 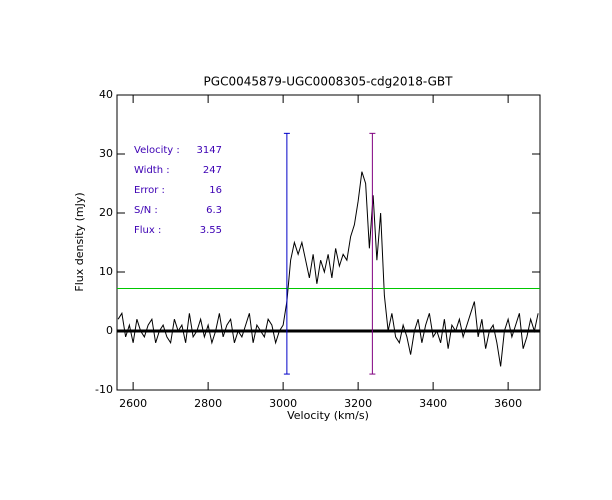 What do you see at coordinates (508, 403) in the screenshot?
I see `x-tick-label: 3600` at bounding box center [508, 403].